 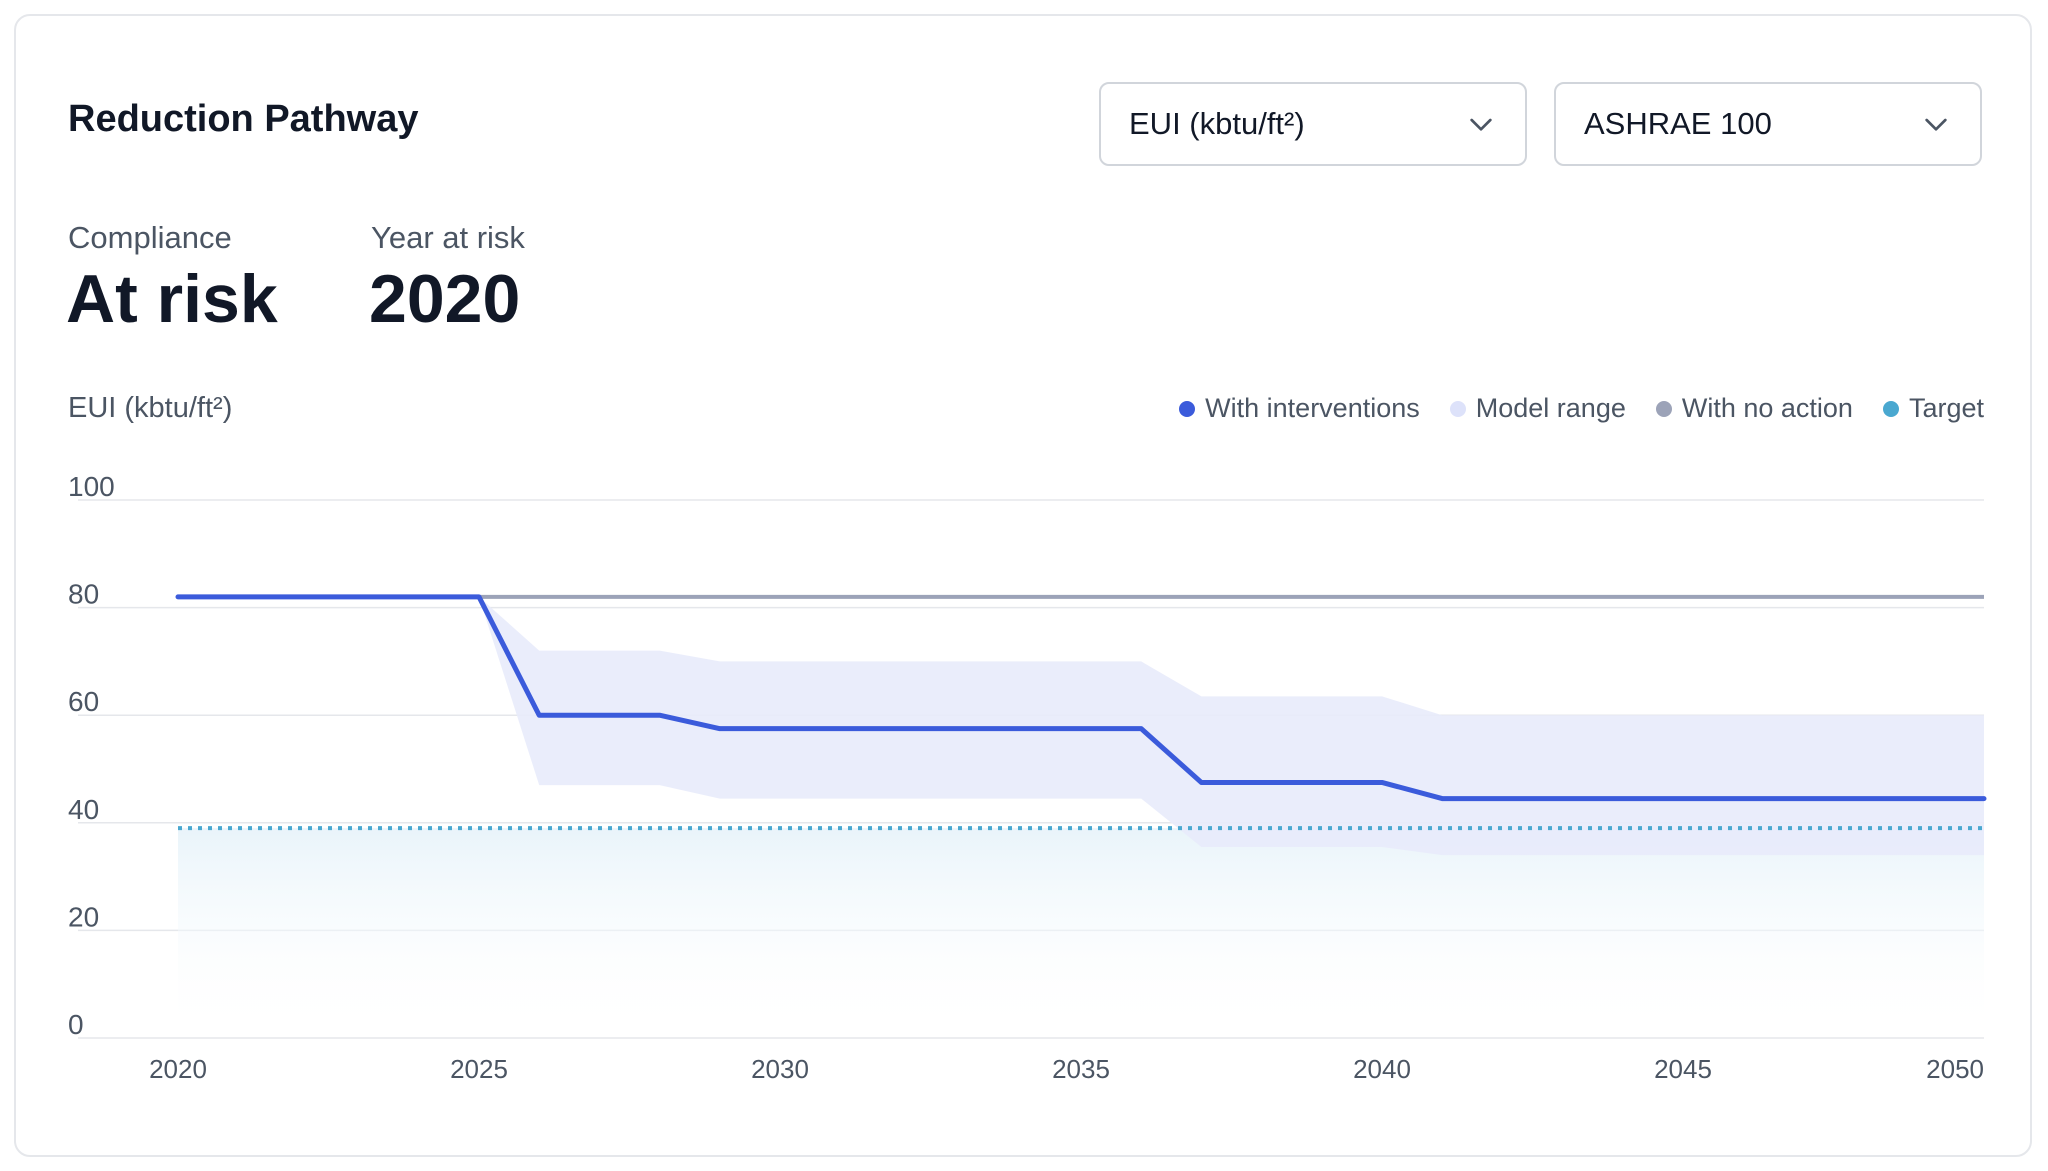 I want to click on legend-label-no-action: With no action, so click(x=1767, y=408).